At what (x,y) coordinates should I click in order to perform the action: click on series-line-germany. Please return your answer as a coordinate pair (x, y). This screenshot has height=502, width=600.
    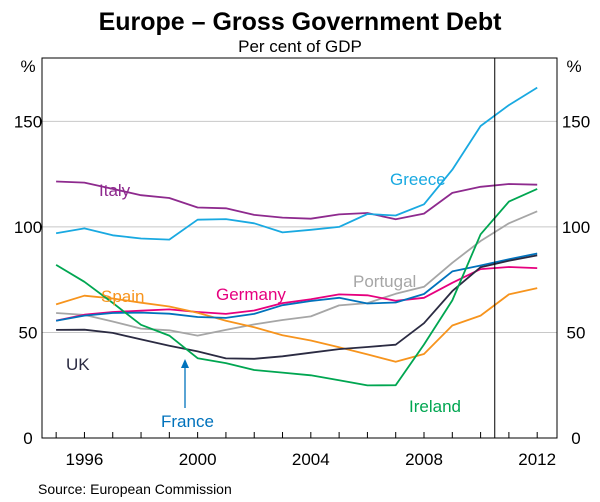
    Looking at the image, I should click on (296, 294).